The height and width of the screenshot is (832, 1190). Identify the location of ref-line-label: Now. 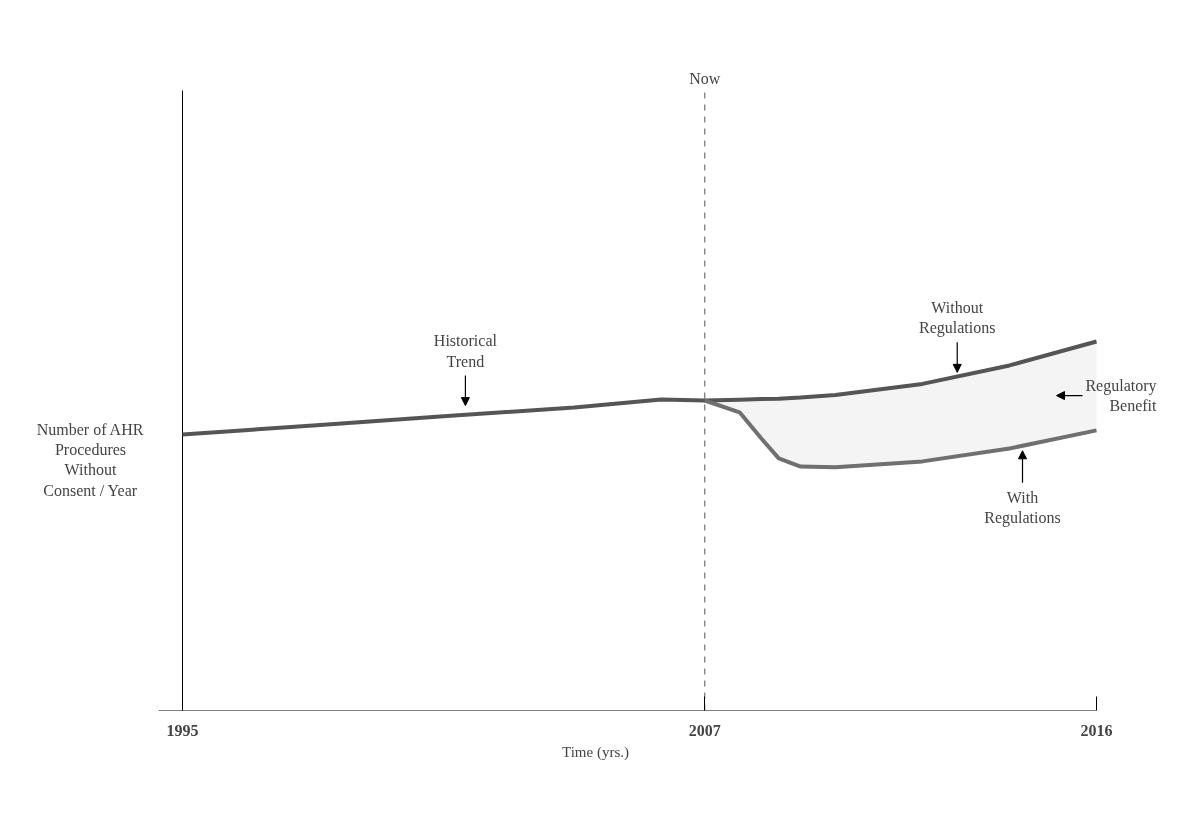
(705, 78).